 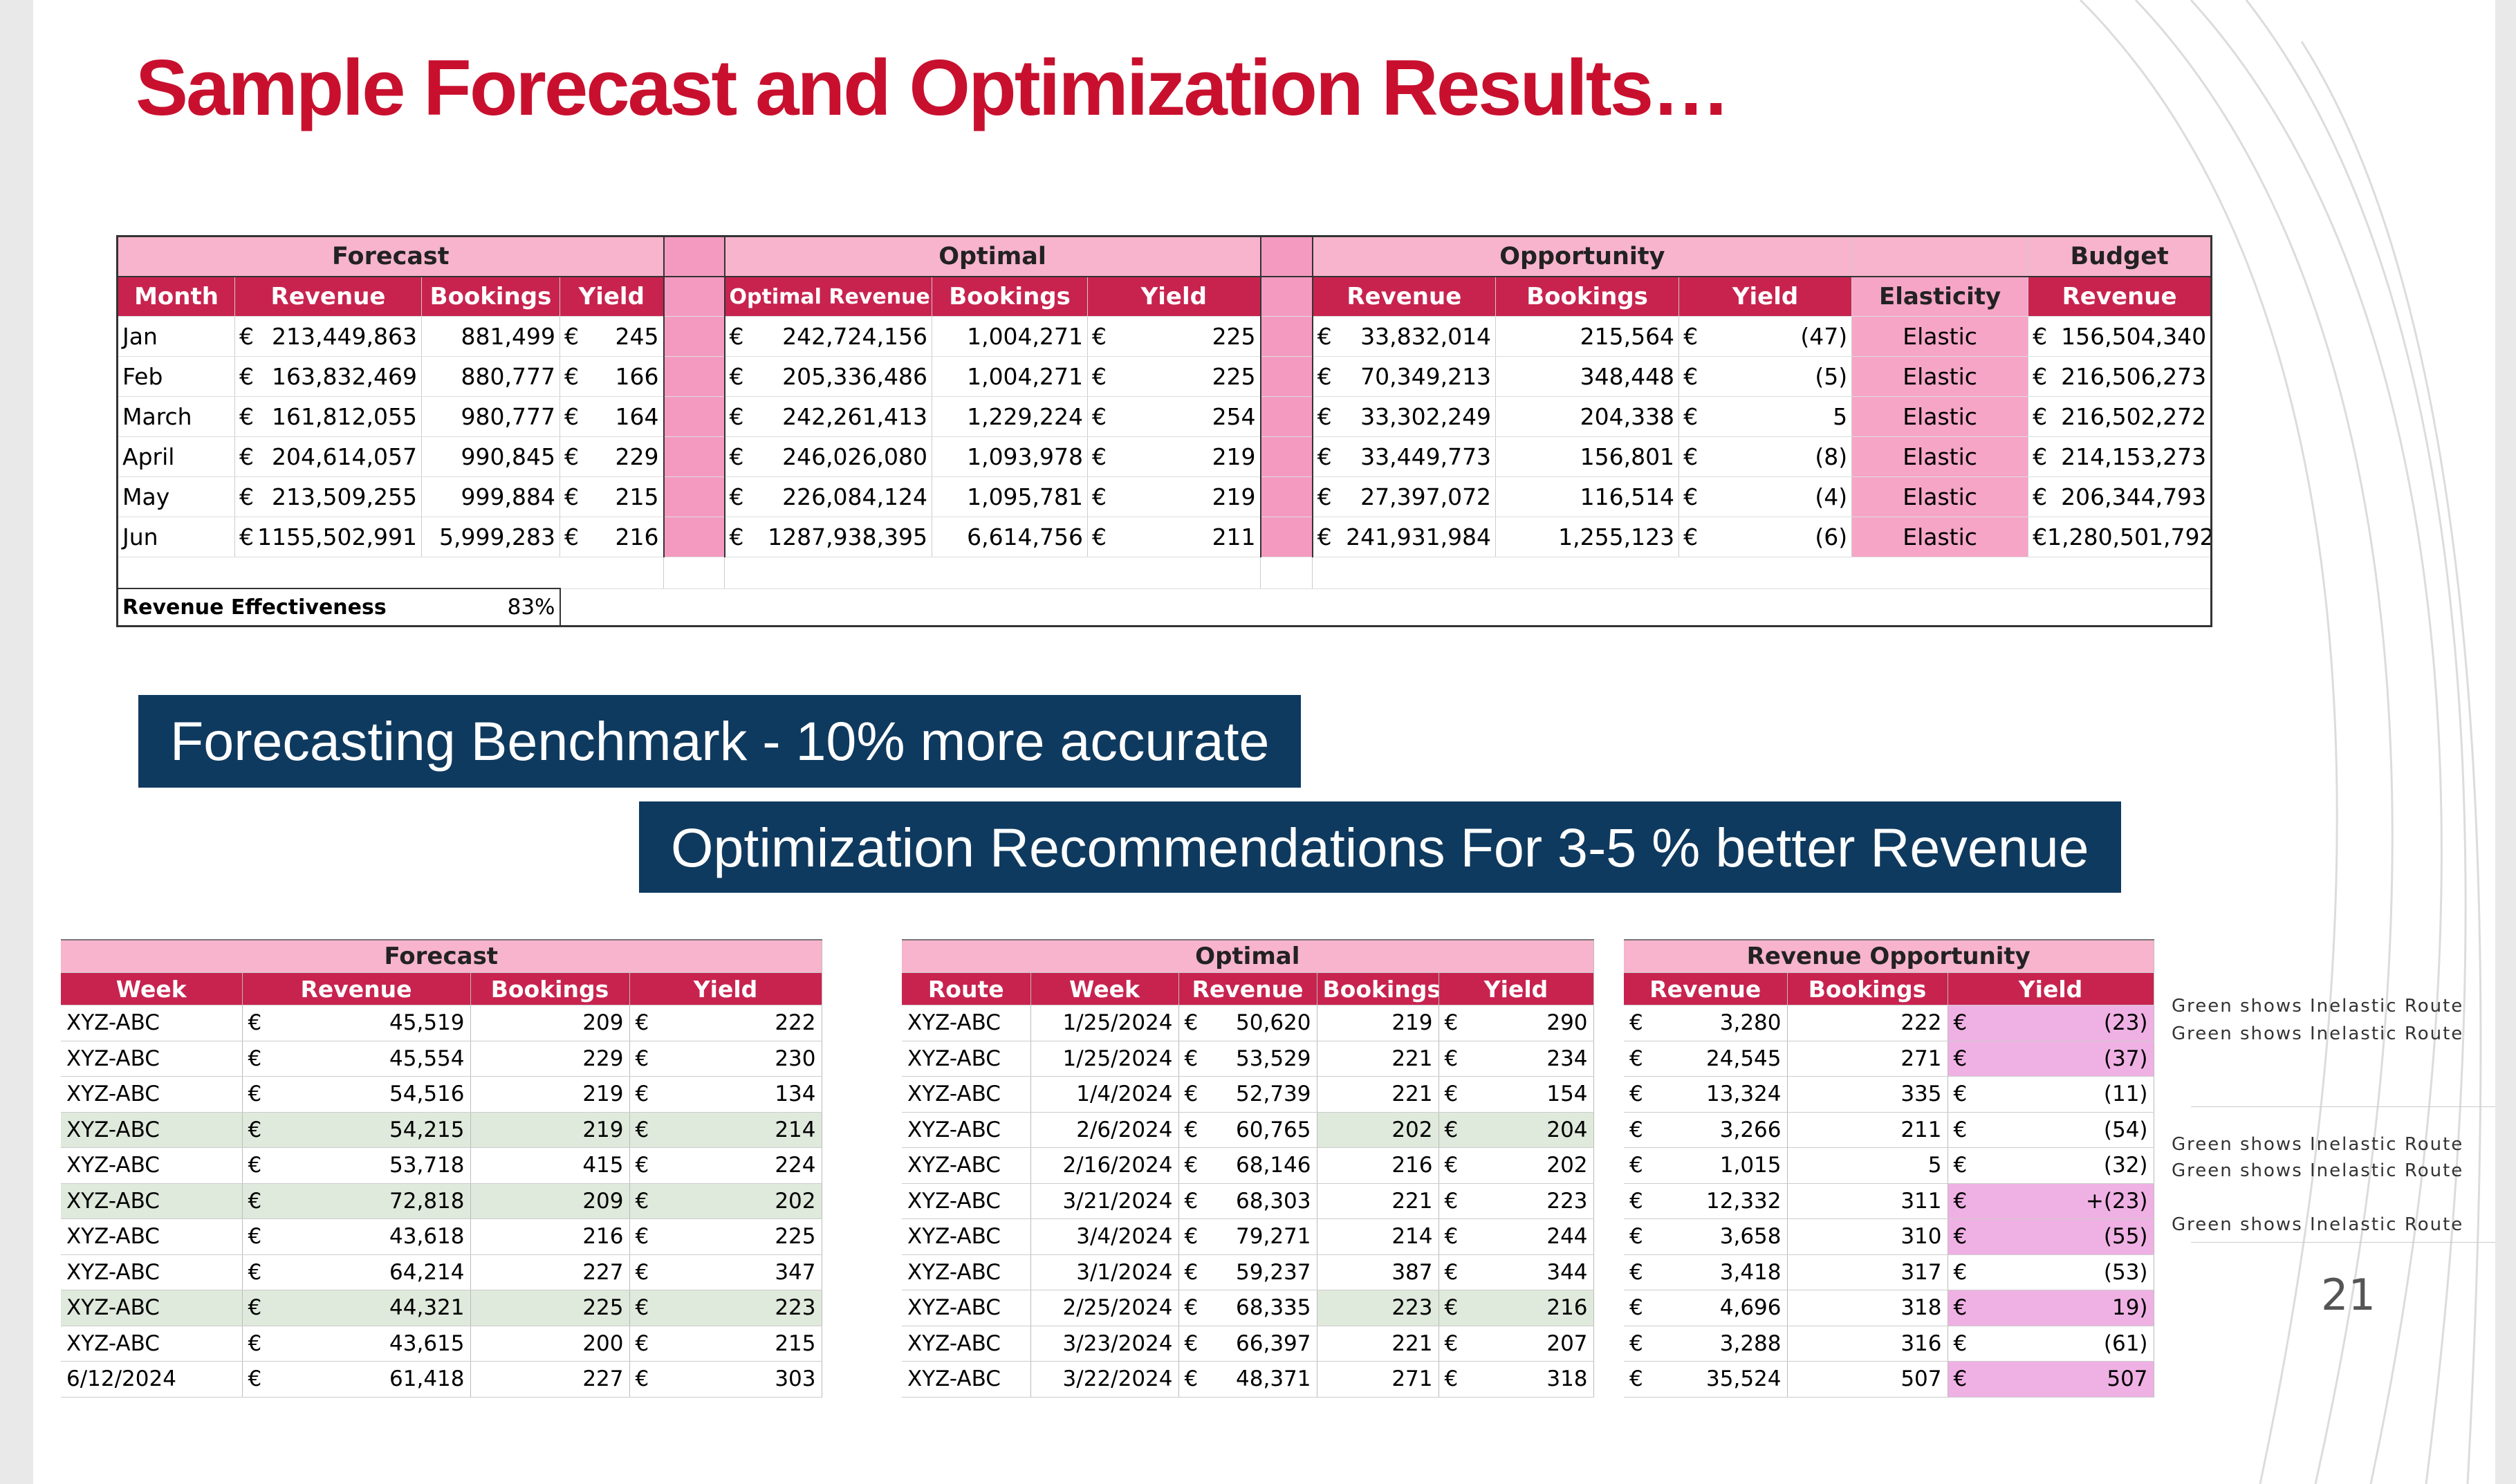 I want to click on table-row: €3,266 211 € (54), so click(x=1889, y=1130).